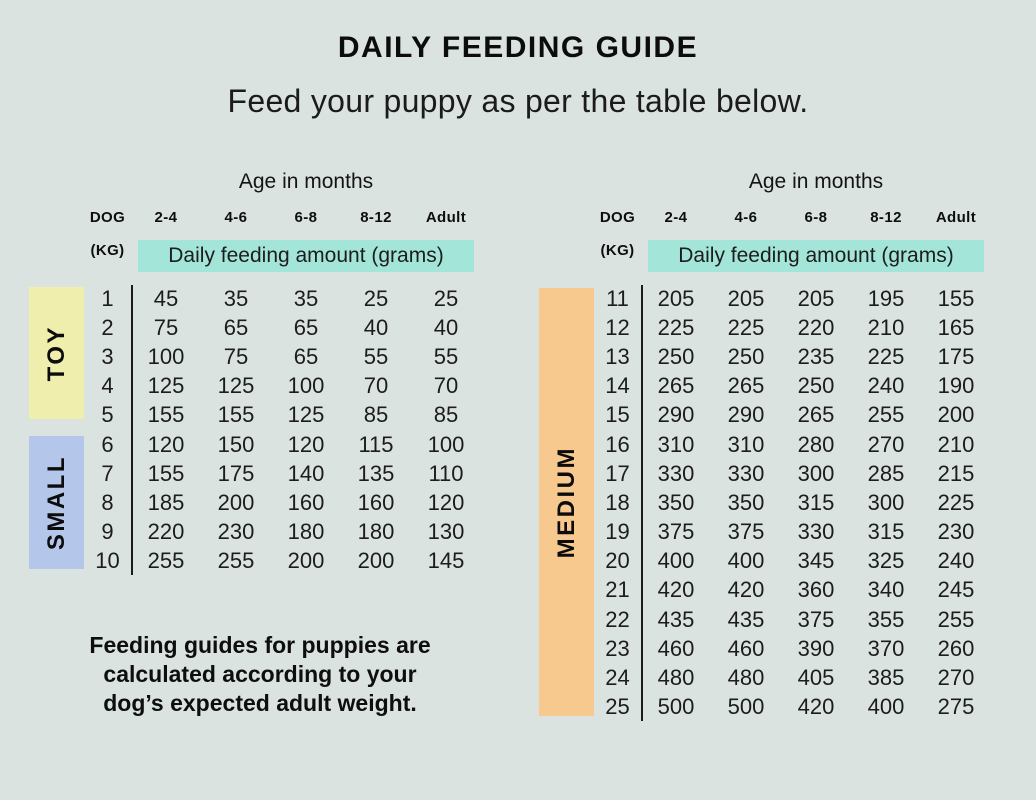 This screenshot has width=1036, height=800. I want to click on medium-size-label: MEDIUM, so click(566, 502).